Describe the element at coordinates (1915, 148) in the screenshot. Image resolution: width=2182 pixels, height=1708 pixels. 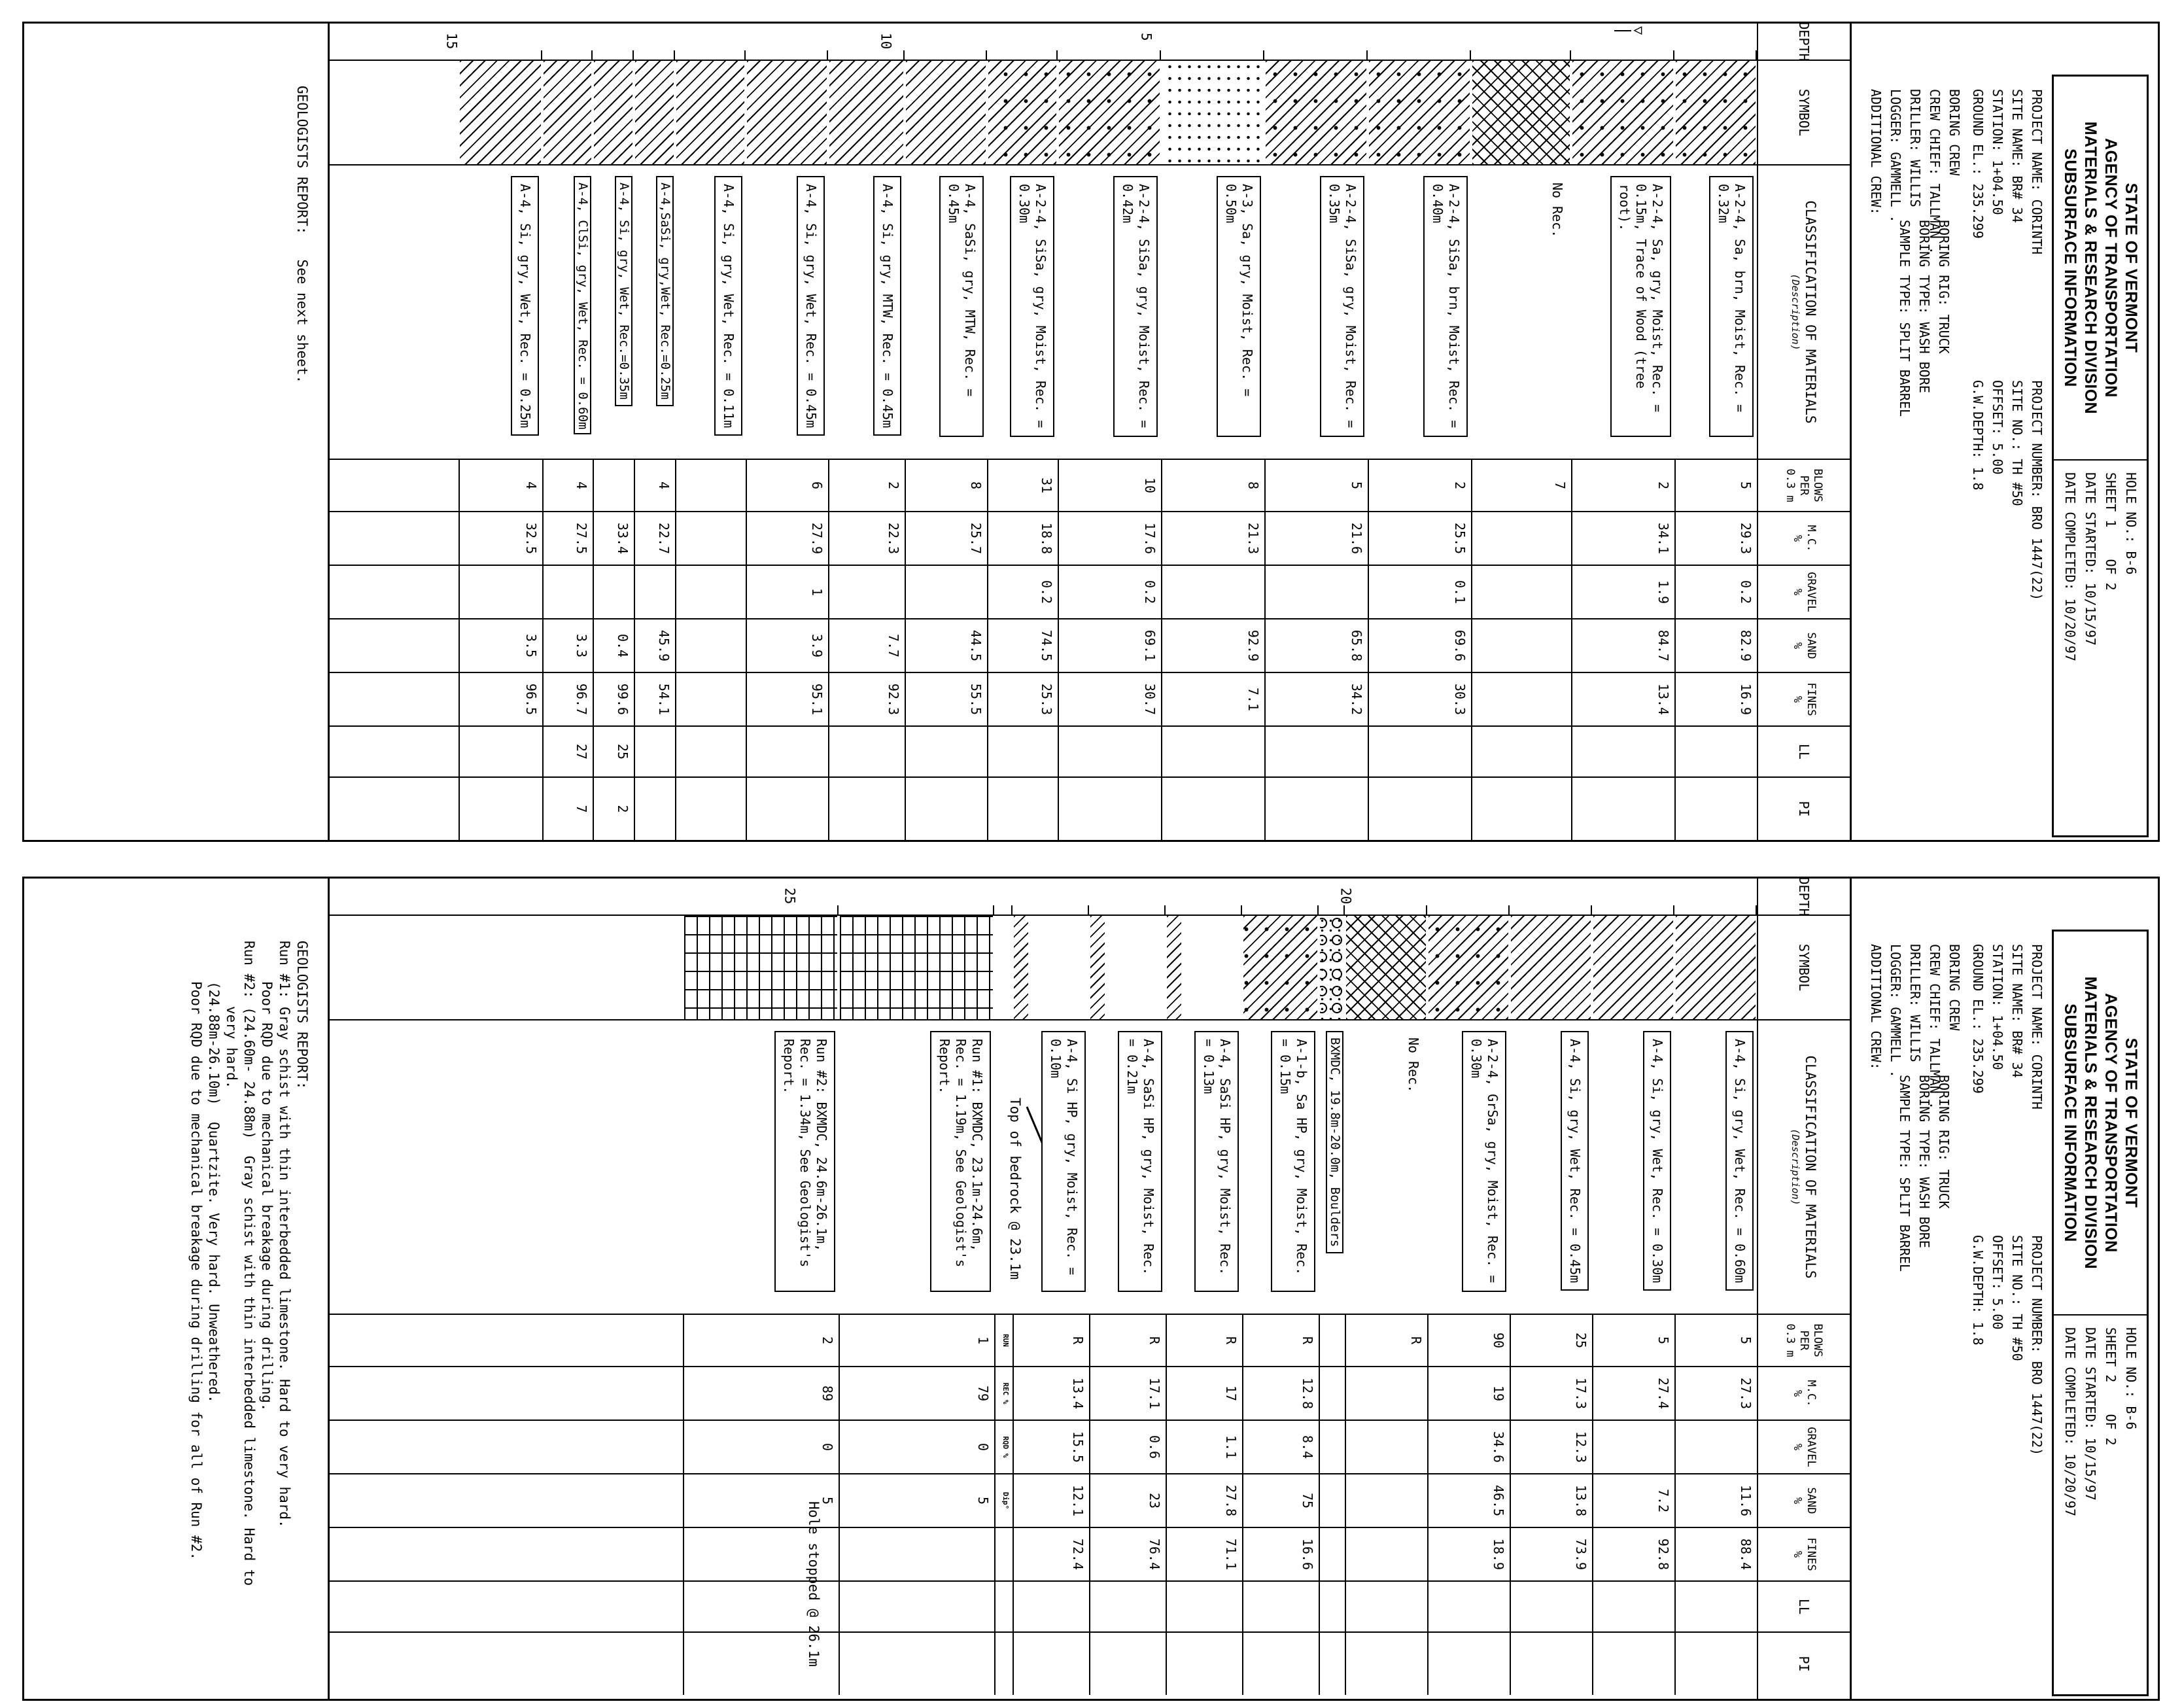
I see `crew-line: DRILLER: WILLIS` at that location.